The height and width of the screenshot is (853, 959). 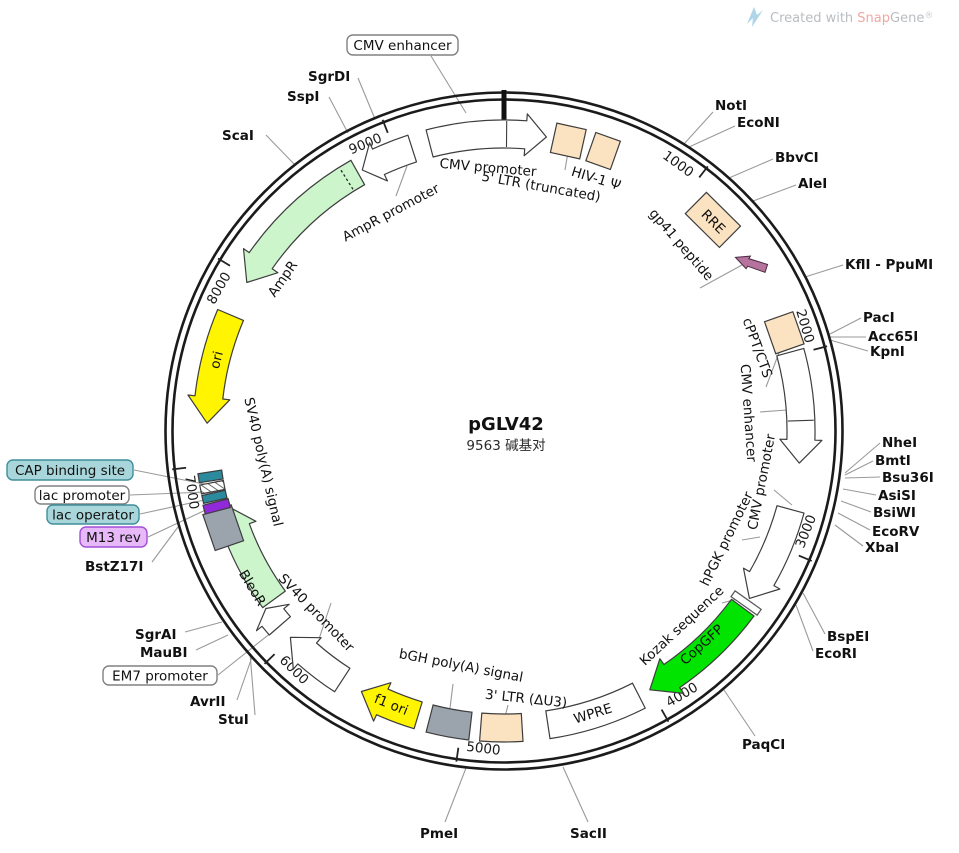 What do you see at coordinates (812, 184) in the screenshot?
I see `site-label-AleI: AleI` at bounding box center [812, 184].